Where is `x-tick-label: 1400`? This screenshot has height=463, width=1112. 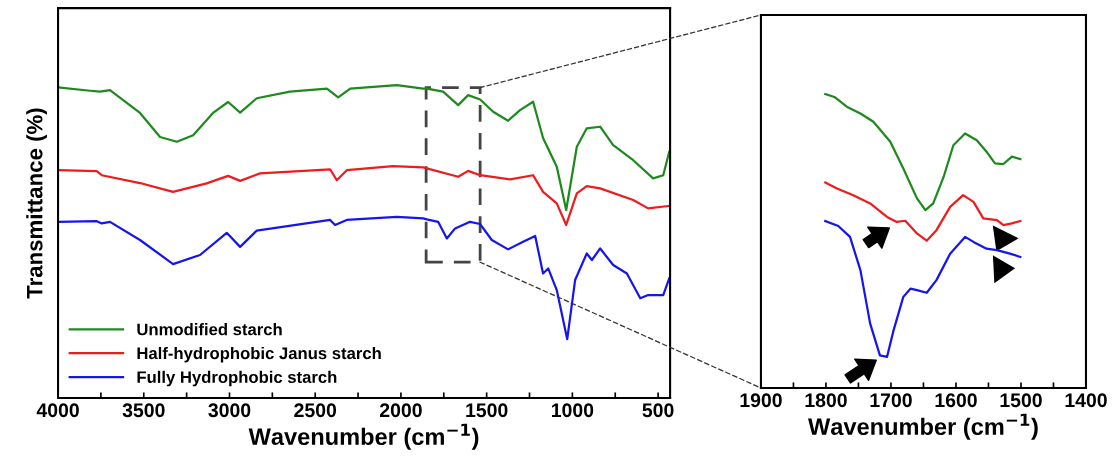
x-tick-label: 1400 is located at coordinates (1086, 400).